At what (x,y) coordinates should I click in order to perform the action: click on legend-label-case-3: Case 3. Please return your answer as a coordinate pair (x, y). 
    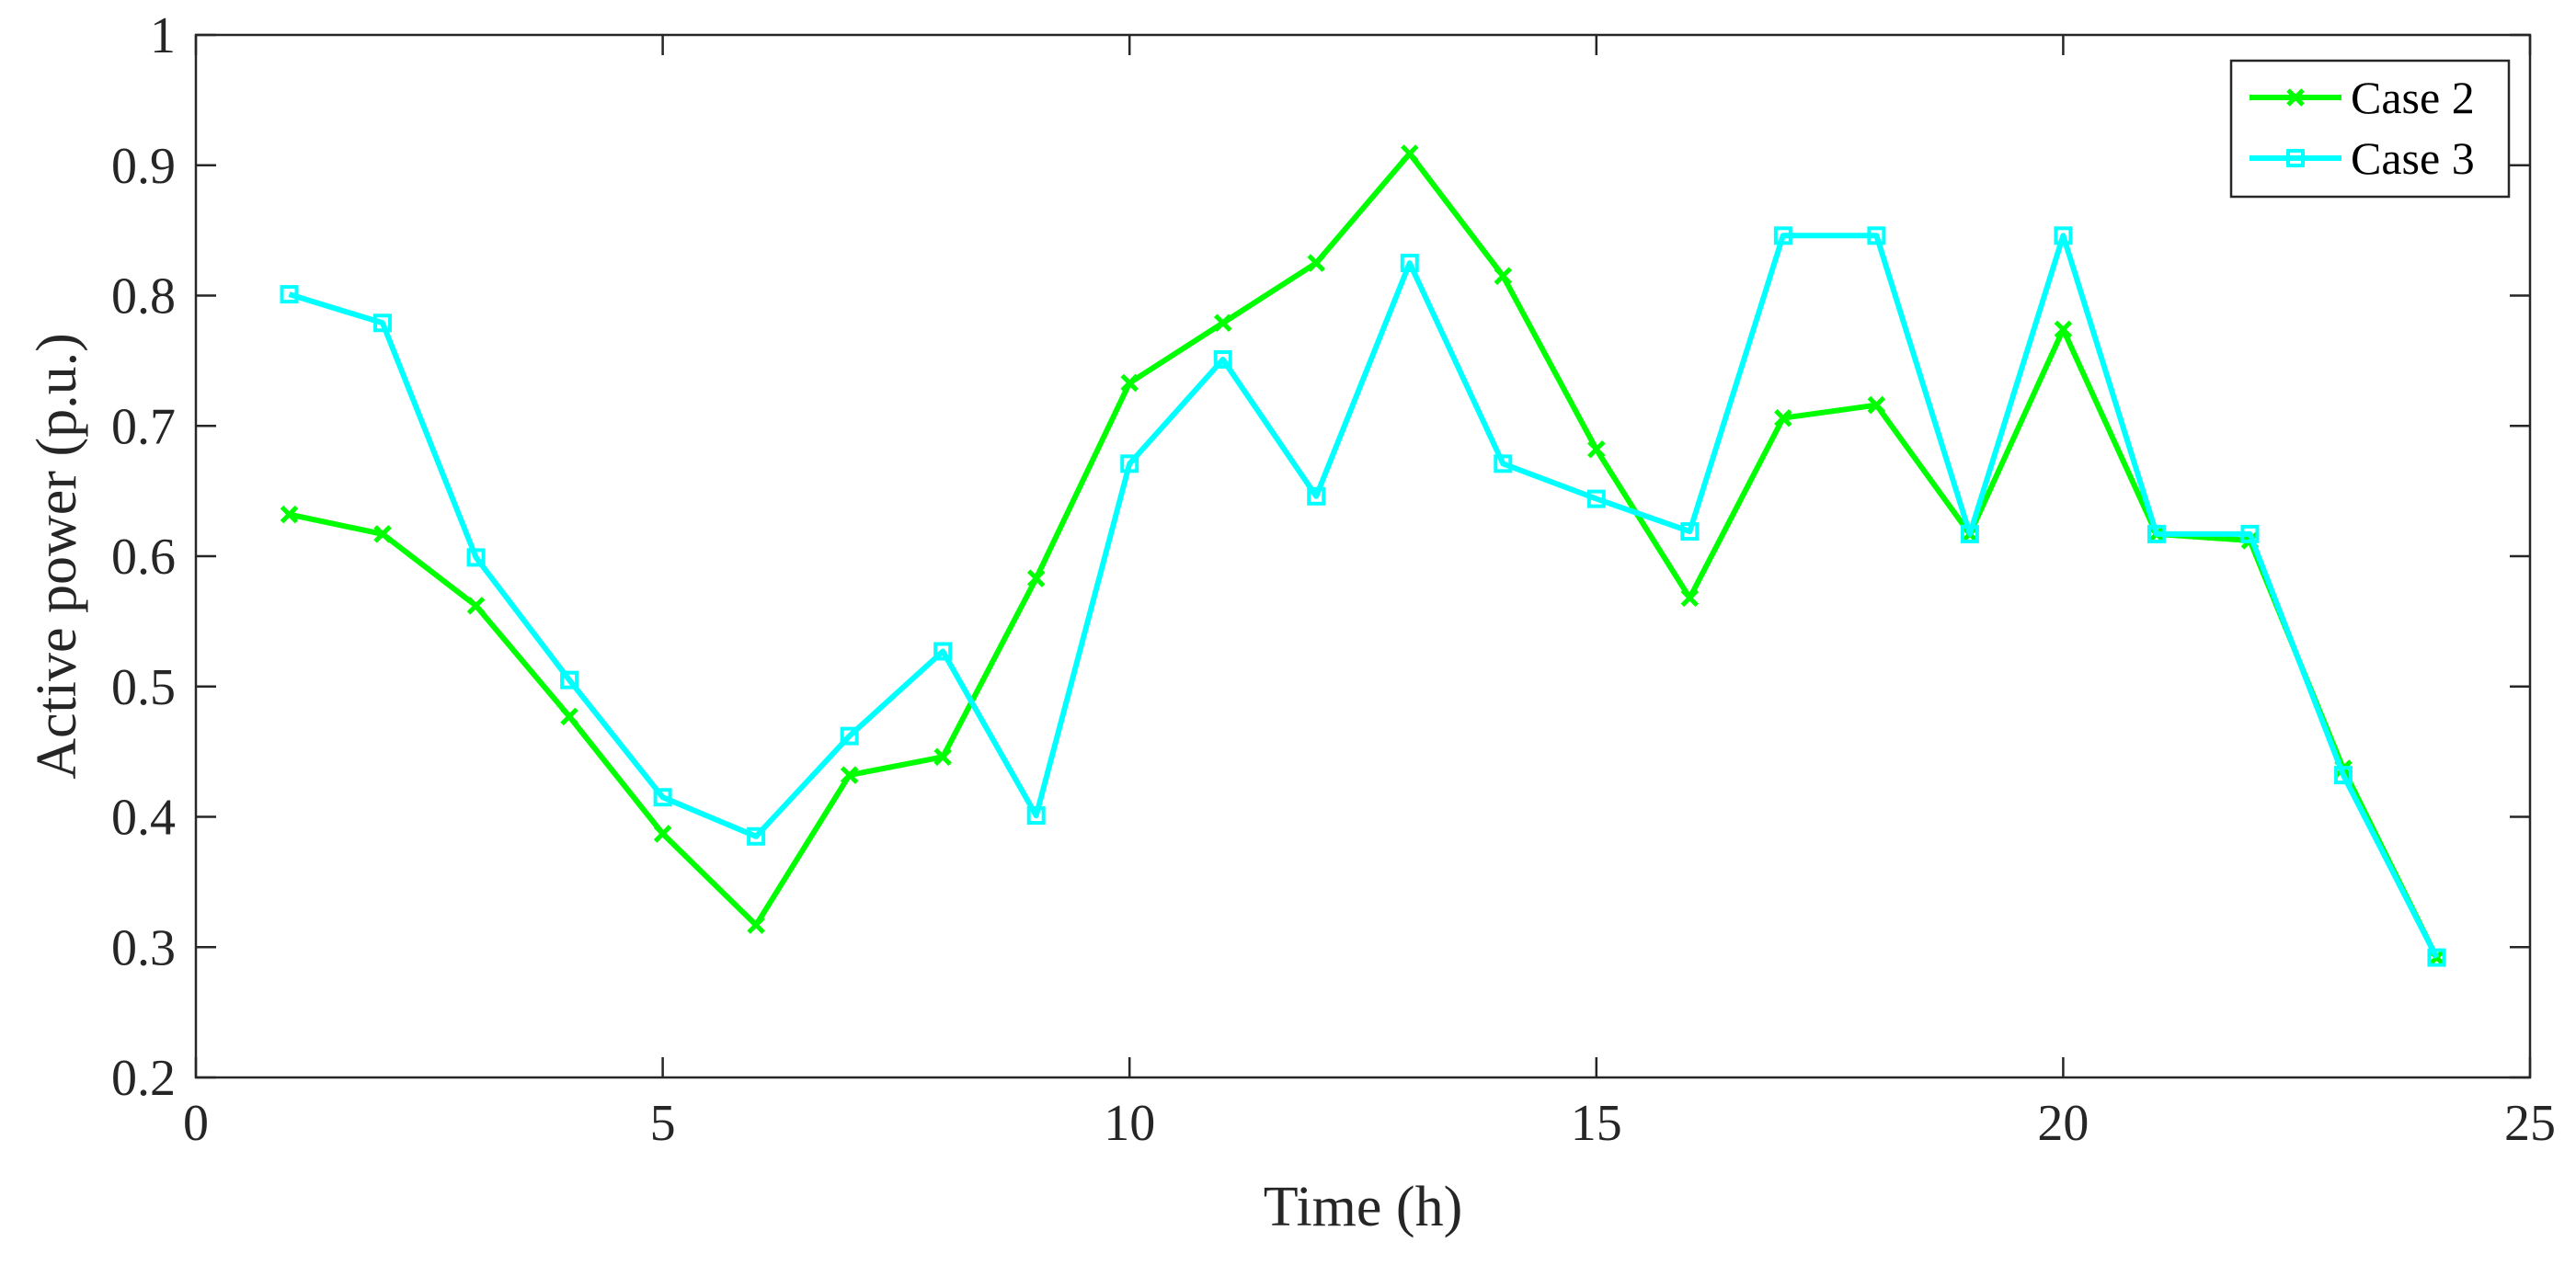
    Looking at the image, I should click on (2413, 158).